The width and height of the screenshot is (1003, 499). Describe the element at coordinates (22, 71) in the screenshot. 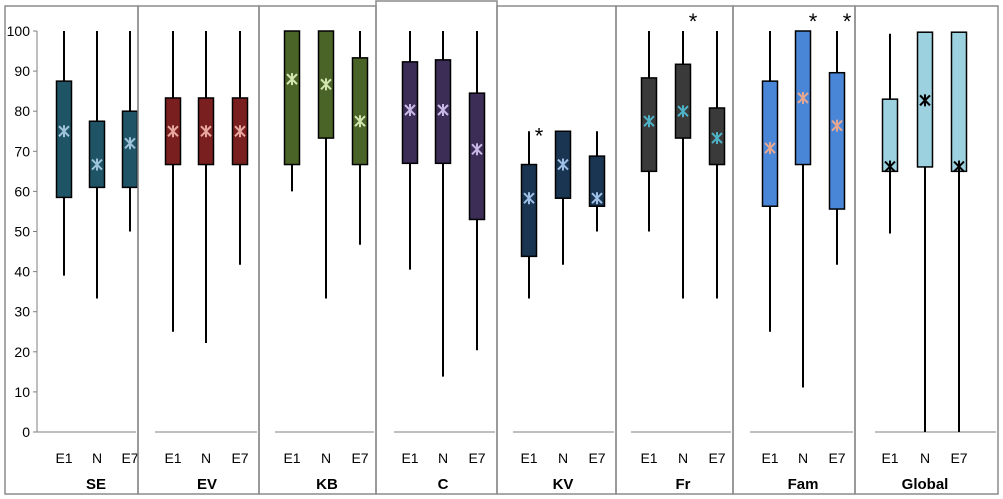

I see `y-tick-label: 90` at that location.